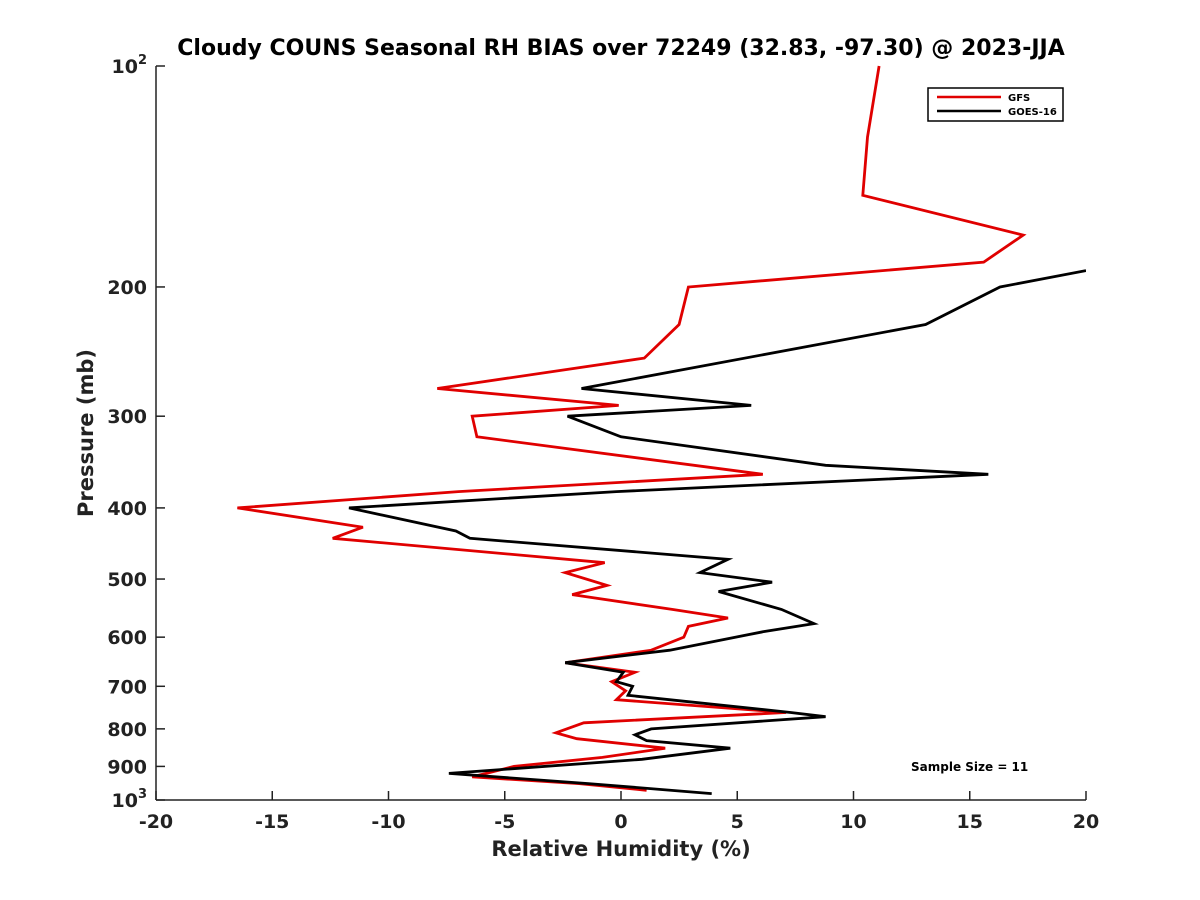  I want to click on x-tick-label: -15, so click(272, 822).